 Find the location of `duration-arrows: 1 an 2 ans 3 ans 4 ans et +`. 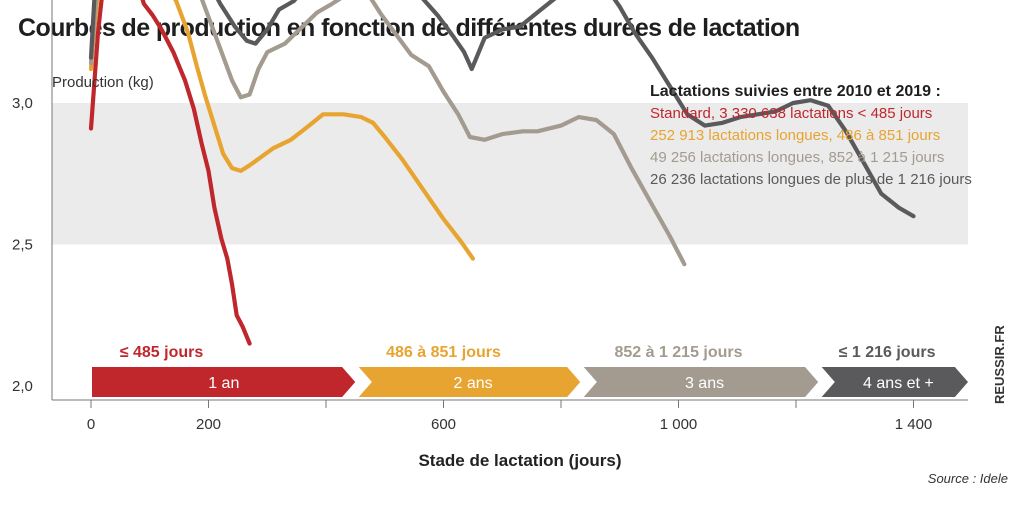

duration-arrows: 1 an 2 ans 3 ans 4 ans et + is located at coordinates (530, 382).